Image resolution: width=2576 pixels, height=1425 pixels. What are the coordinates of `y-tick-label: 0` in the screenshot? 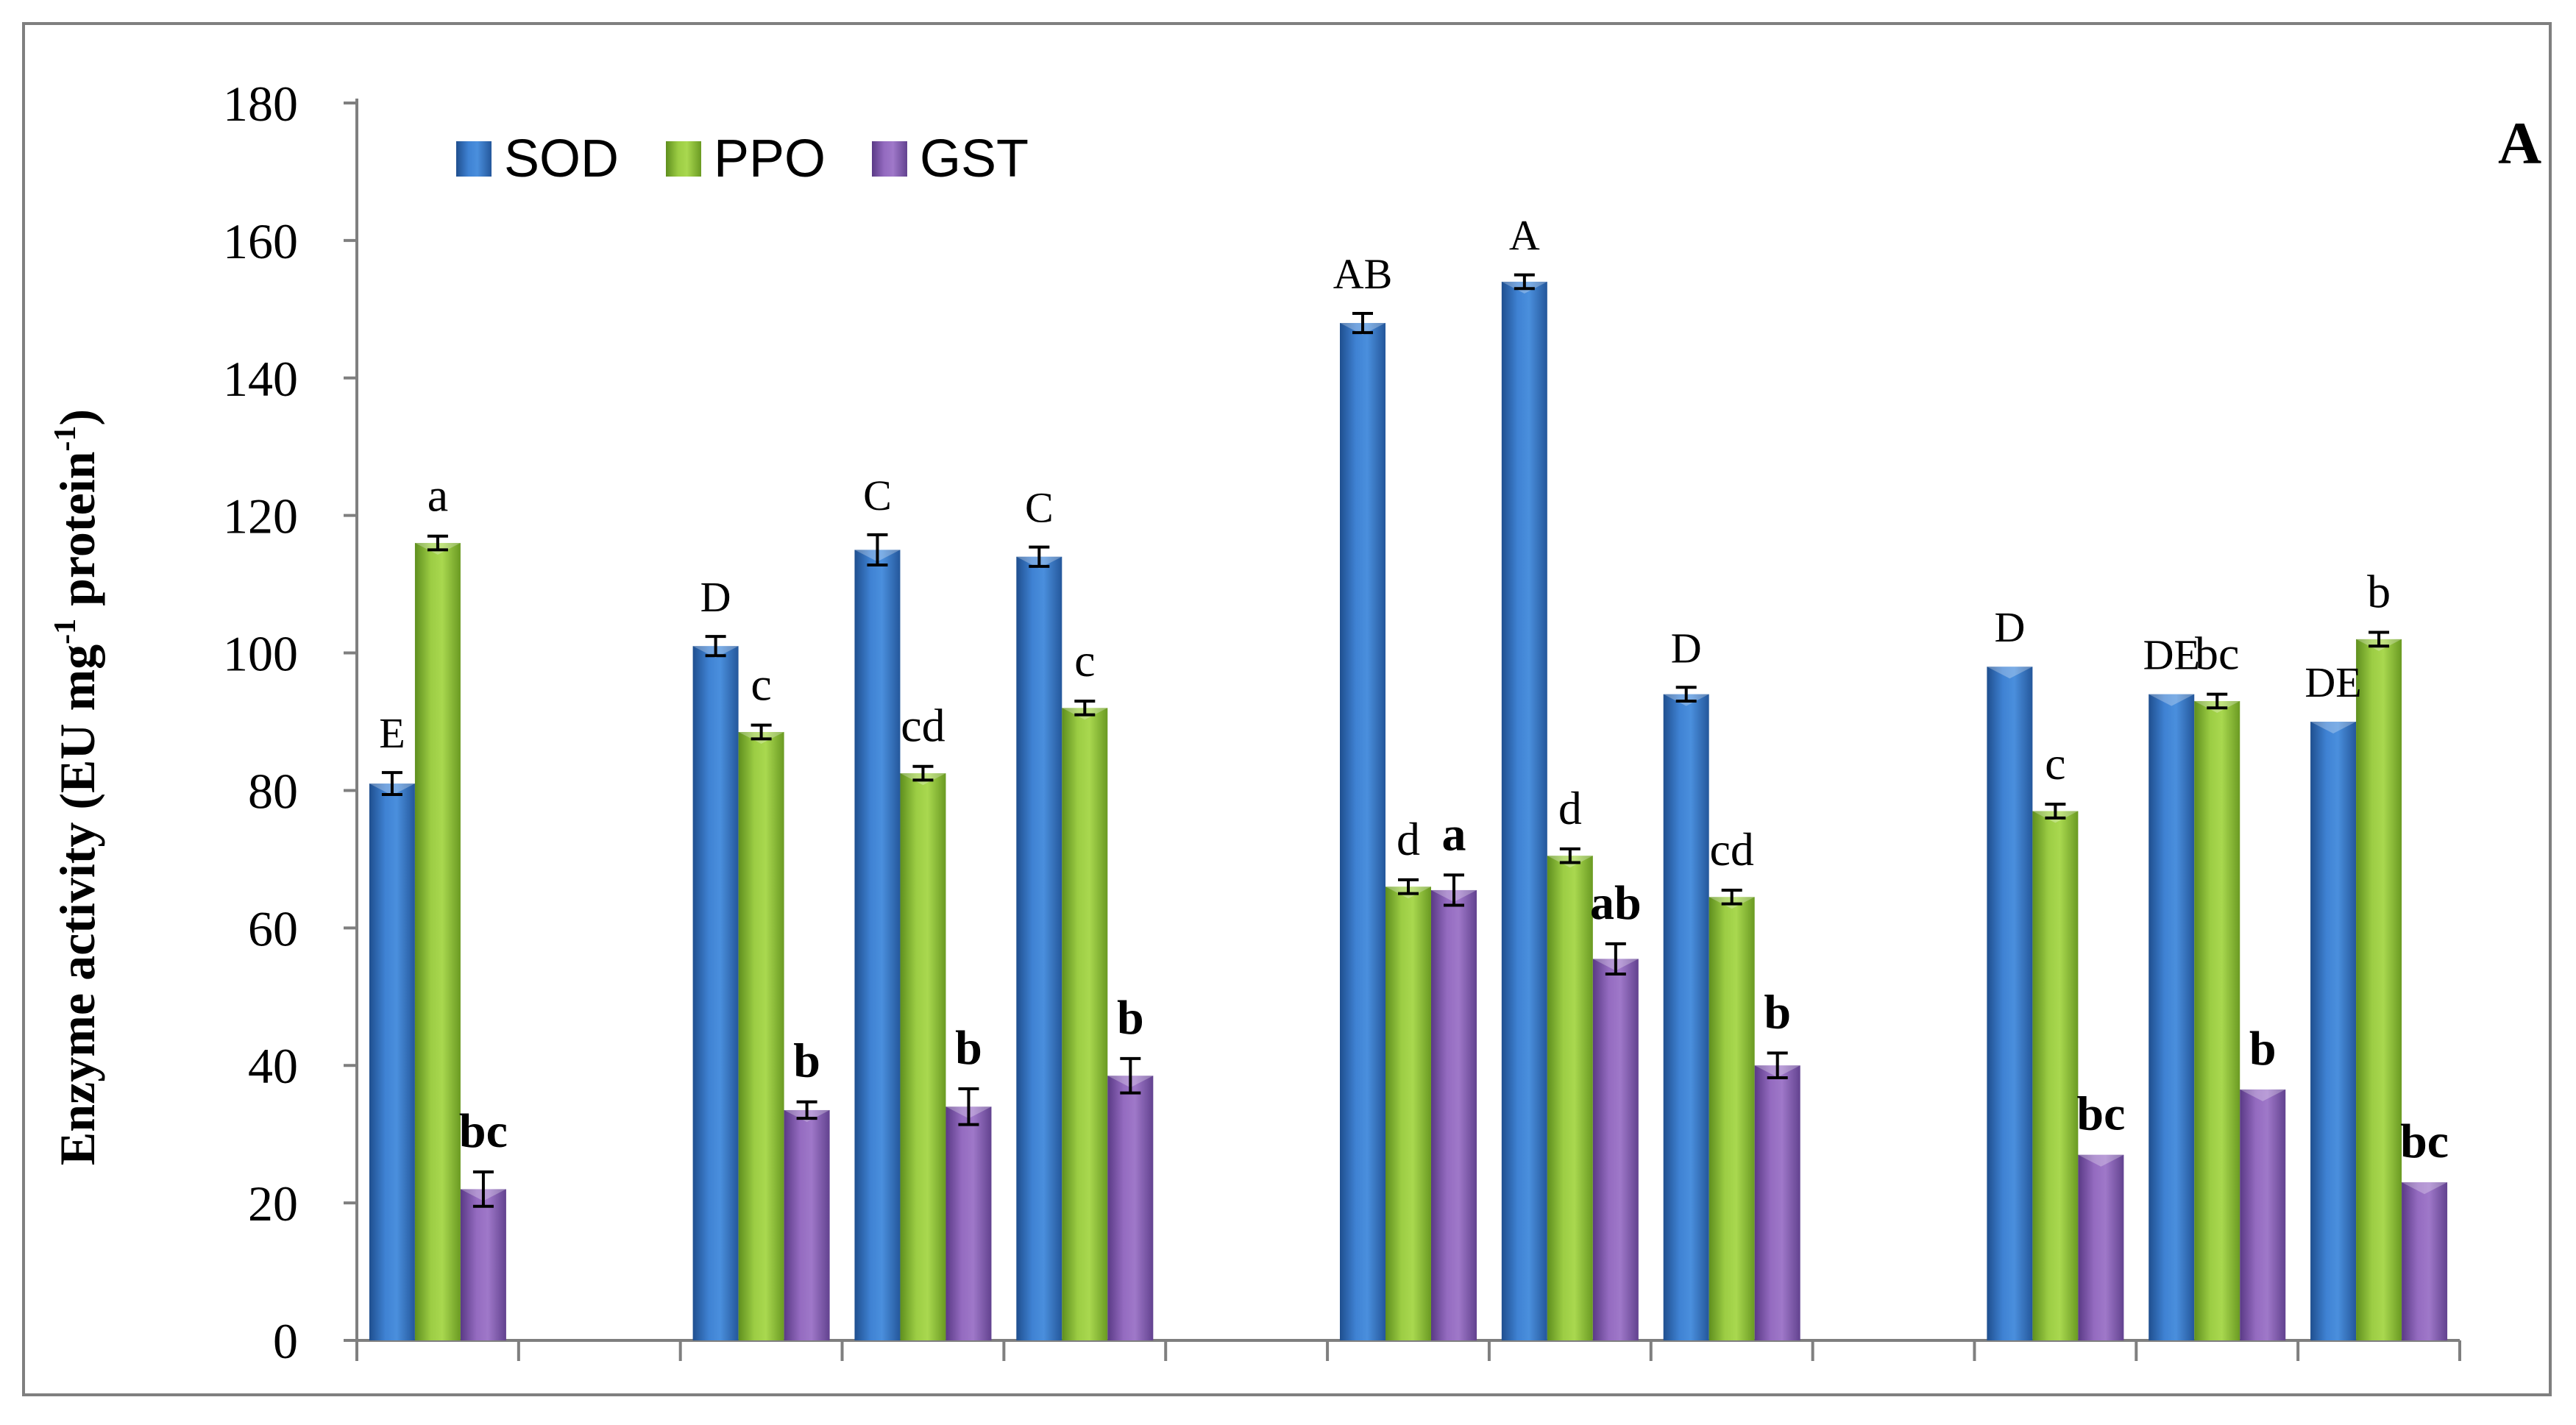 It's located at (285, 1341).